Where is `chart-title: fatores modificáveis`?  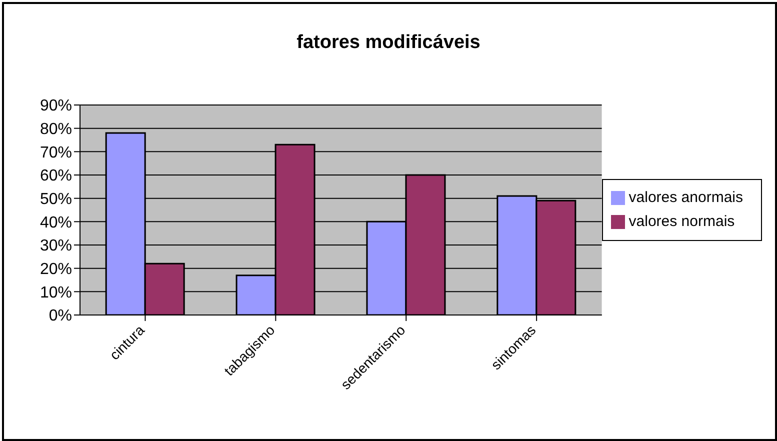 chart-title: fatores modificáveis is located at coordinates (389, 43).